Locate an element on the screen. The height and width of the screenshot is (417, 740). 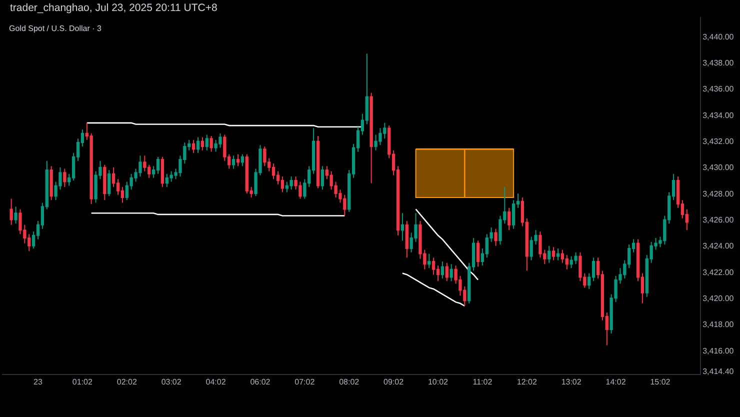
y-tick-label: 3,438.00 is located at coordinates (718, 63).